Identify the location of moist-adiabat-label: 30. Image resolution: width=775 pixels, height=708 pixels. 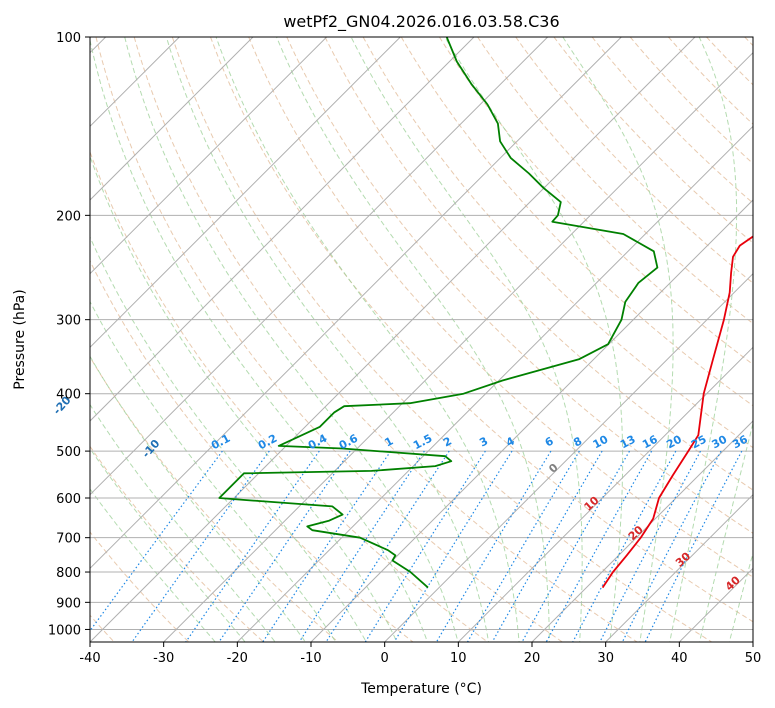
(683, 559).